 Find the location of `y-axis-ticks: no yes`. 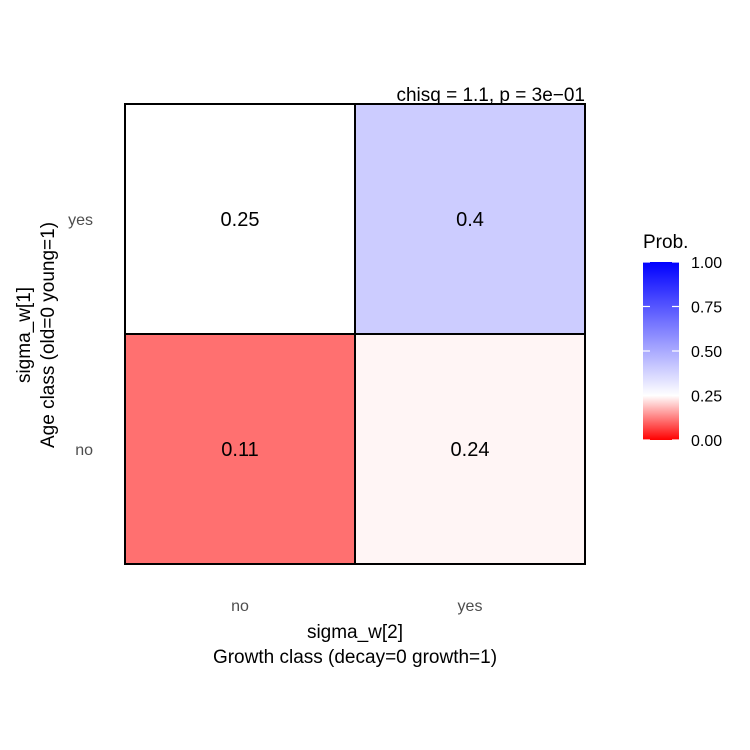

y-axis-ticks: no yes is located at coordinates (80, 335).